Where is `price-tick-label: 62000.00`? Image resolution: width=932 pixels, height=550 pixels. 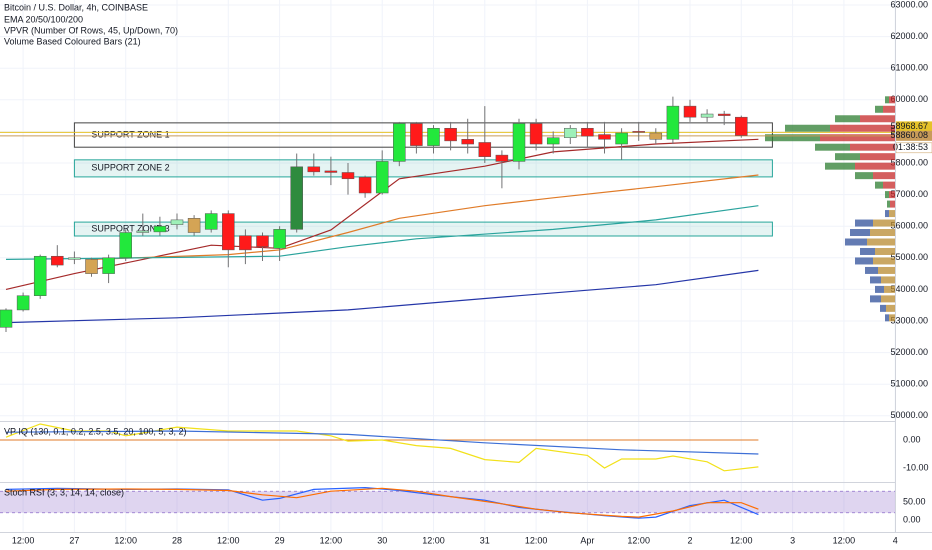 price-tick-label: 62000.00 is located at coordinates (909, 36).